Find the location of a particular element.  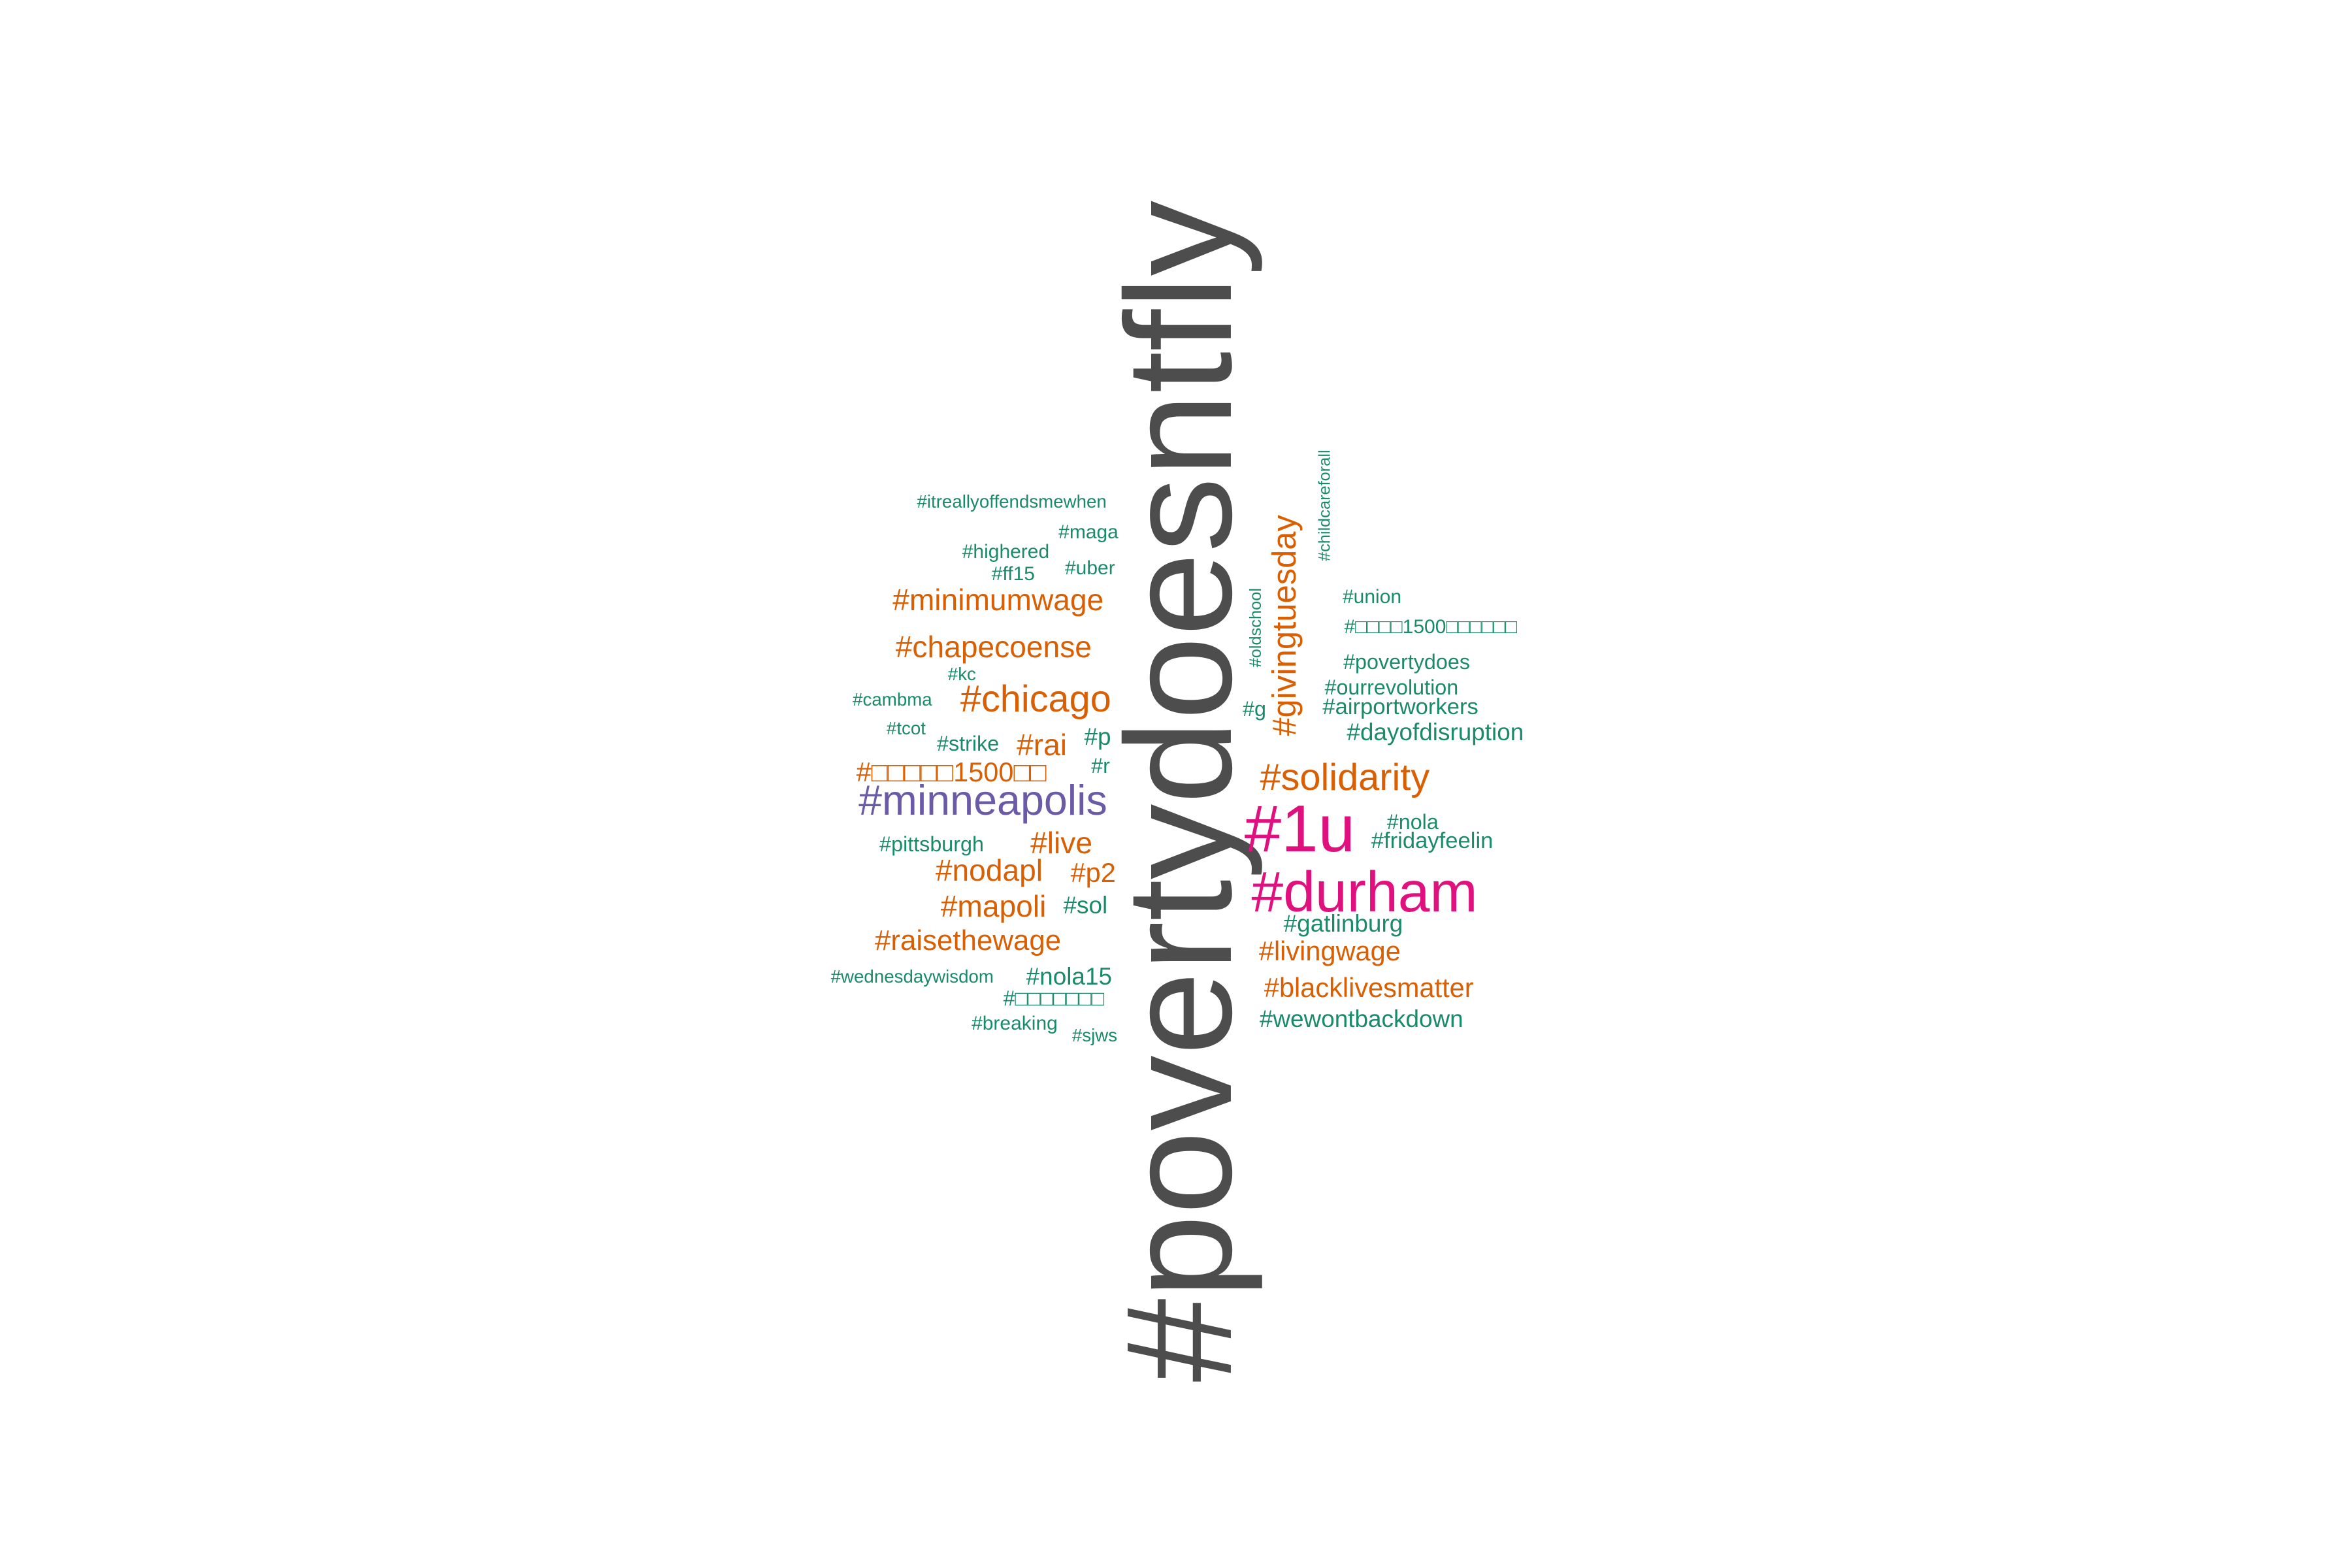

word-airportworkers: #airportworkers is located at coordinates (1400, 706).